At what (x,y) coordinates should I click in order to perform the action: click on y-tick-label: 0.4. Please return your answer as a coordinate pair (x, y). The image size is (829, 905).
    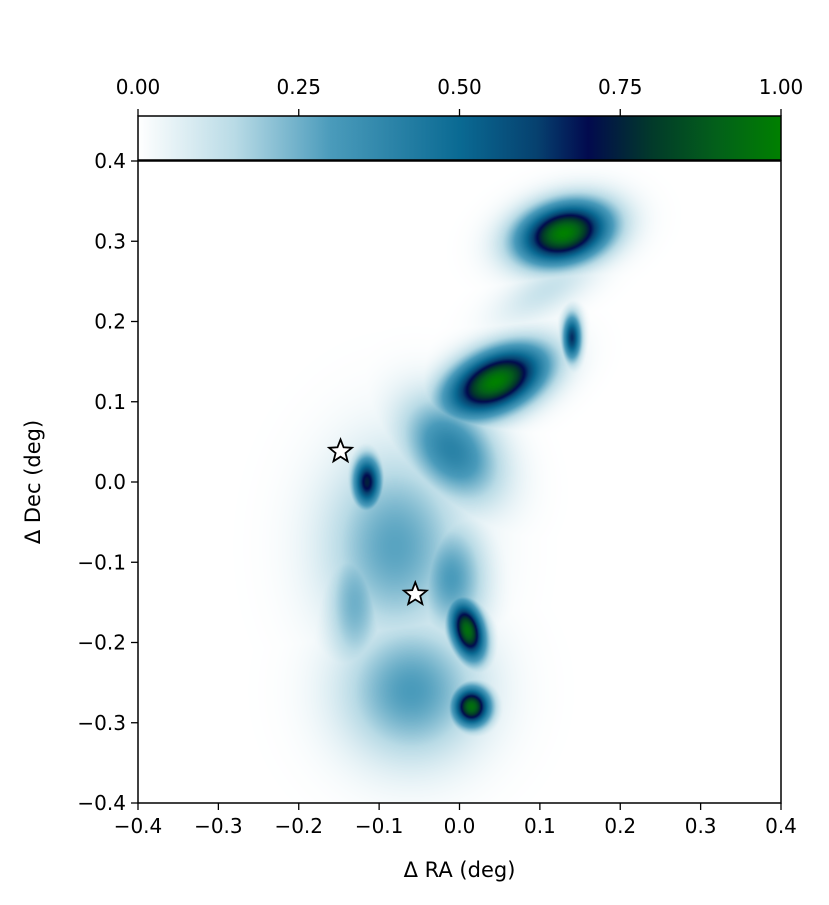
    Looking at the image, I should click on (110, 161).